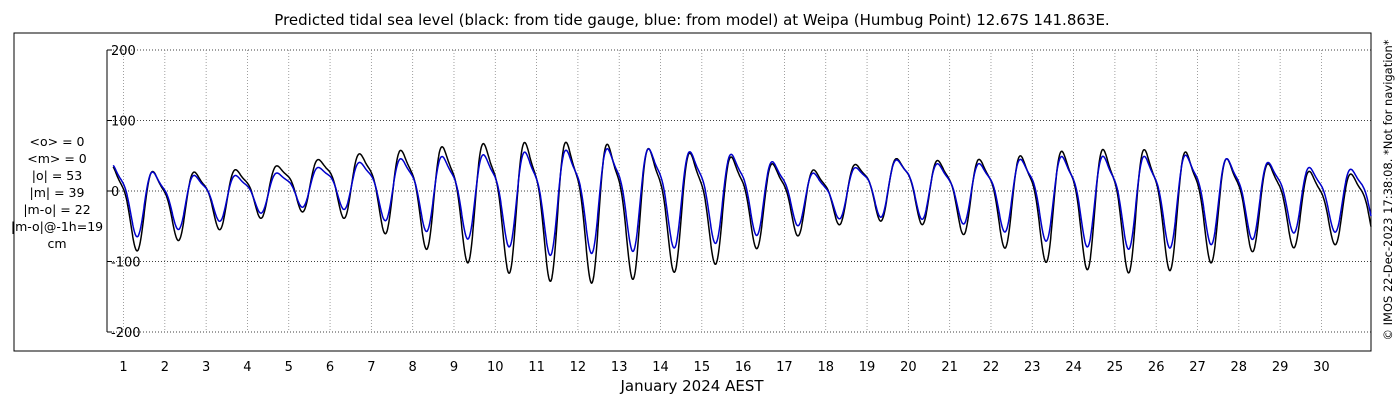 The width and height of the screenshot is (1400, 400). Describe the element at coordinates (124, 192) in the screenshot. I see `y-axis-ticks: 200 100 0 -100 -200` at that location.